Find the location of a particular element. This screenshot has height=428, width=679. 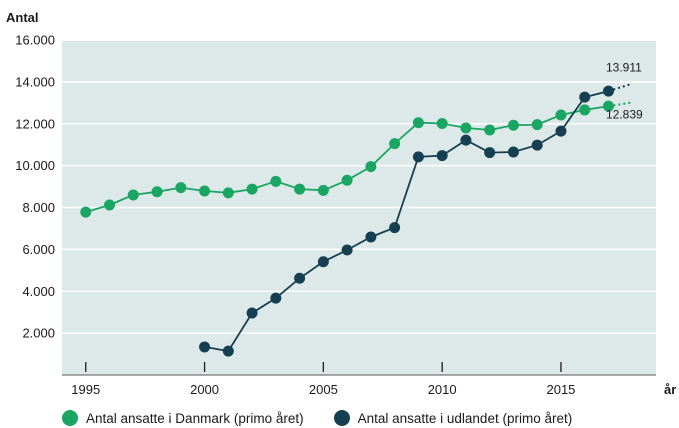

end-labels: 12.839 13.911 is located at coordinates (624, 91).